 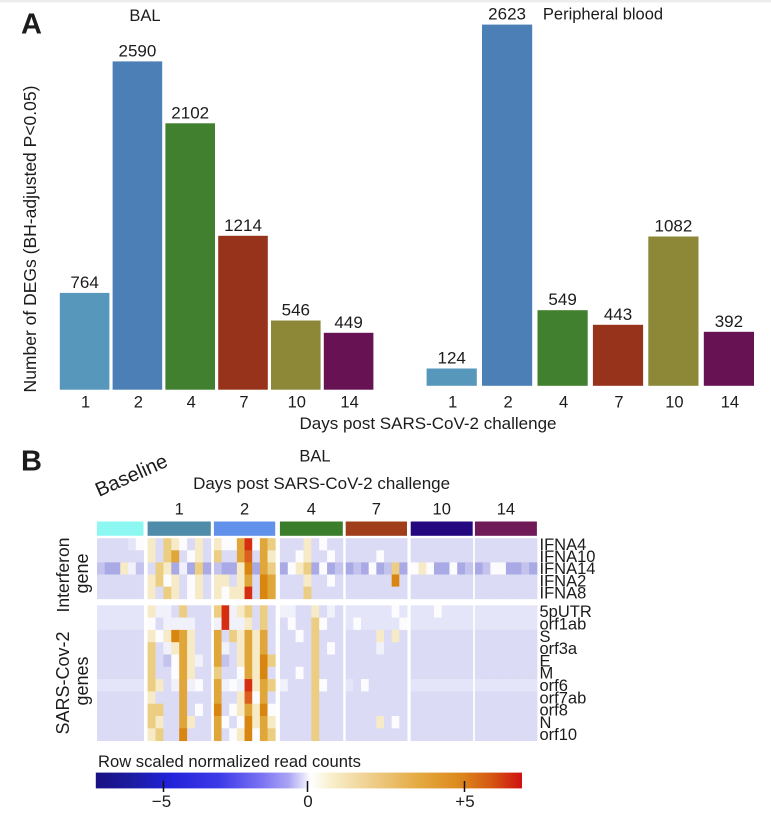 I want to click on svg-text: Peripheral blood, so click(x=603, y=15).